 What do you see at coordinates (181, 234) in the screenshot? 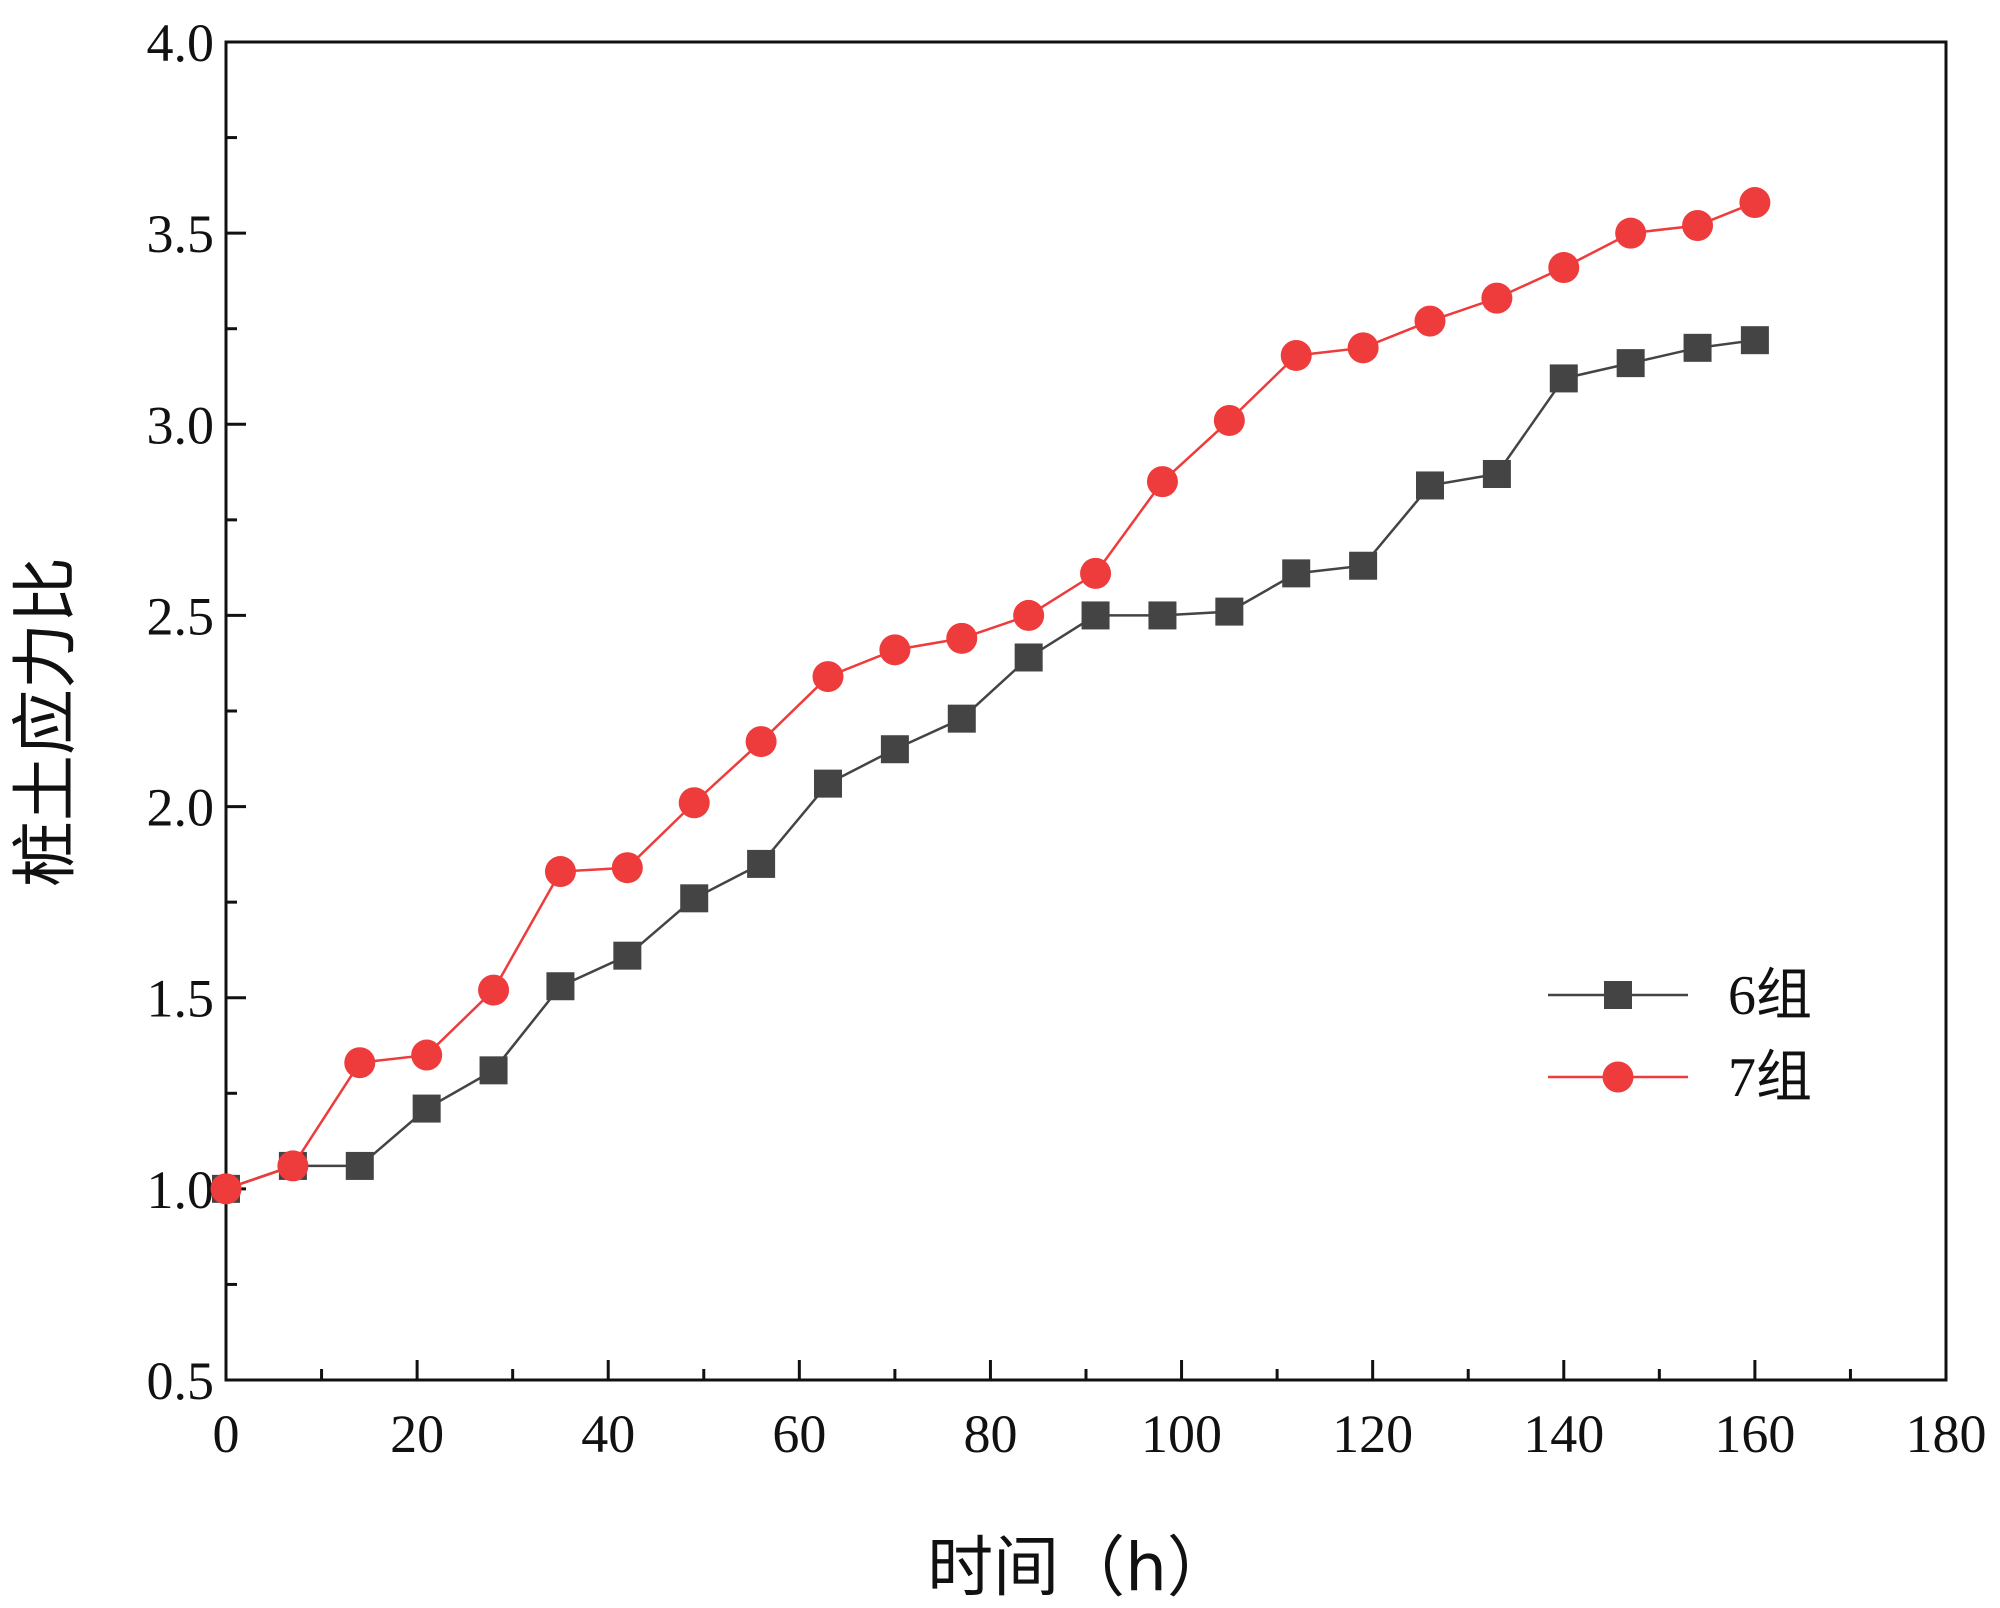
I see `y-tick-label: 3.5` at bounding box center [181, 234].